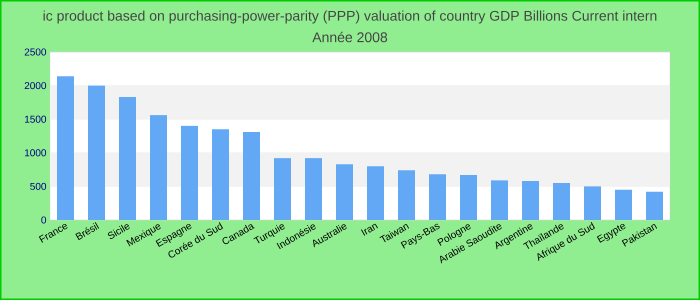 Image resolution: width=700 pixels, height=300 pixels. I want to click on chart-title: ic product based on purchasing-power-parity (PPP) valuation of country GDP Billions Current intern, so click(350, 17).